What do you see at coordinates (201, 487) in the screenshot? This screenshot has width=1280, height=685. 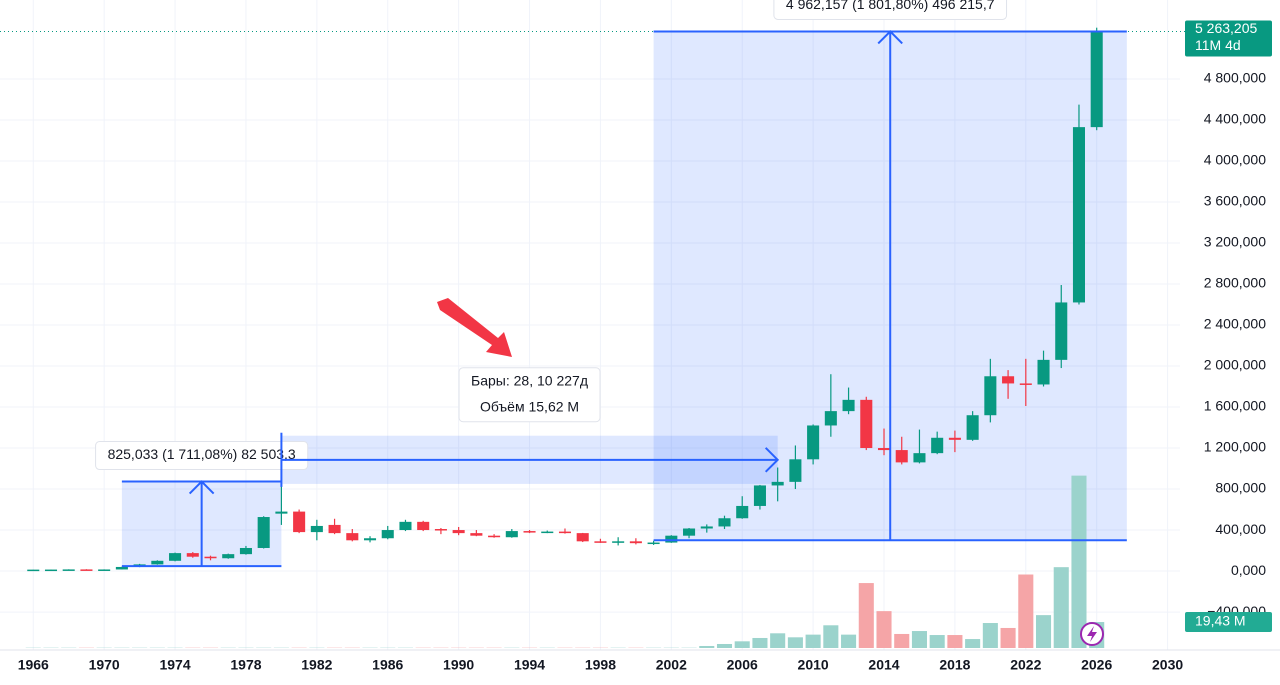 I see `measure-arrow-head` at bounding box center [201, 487].